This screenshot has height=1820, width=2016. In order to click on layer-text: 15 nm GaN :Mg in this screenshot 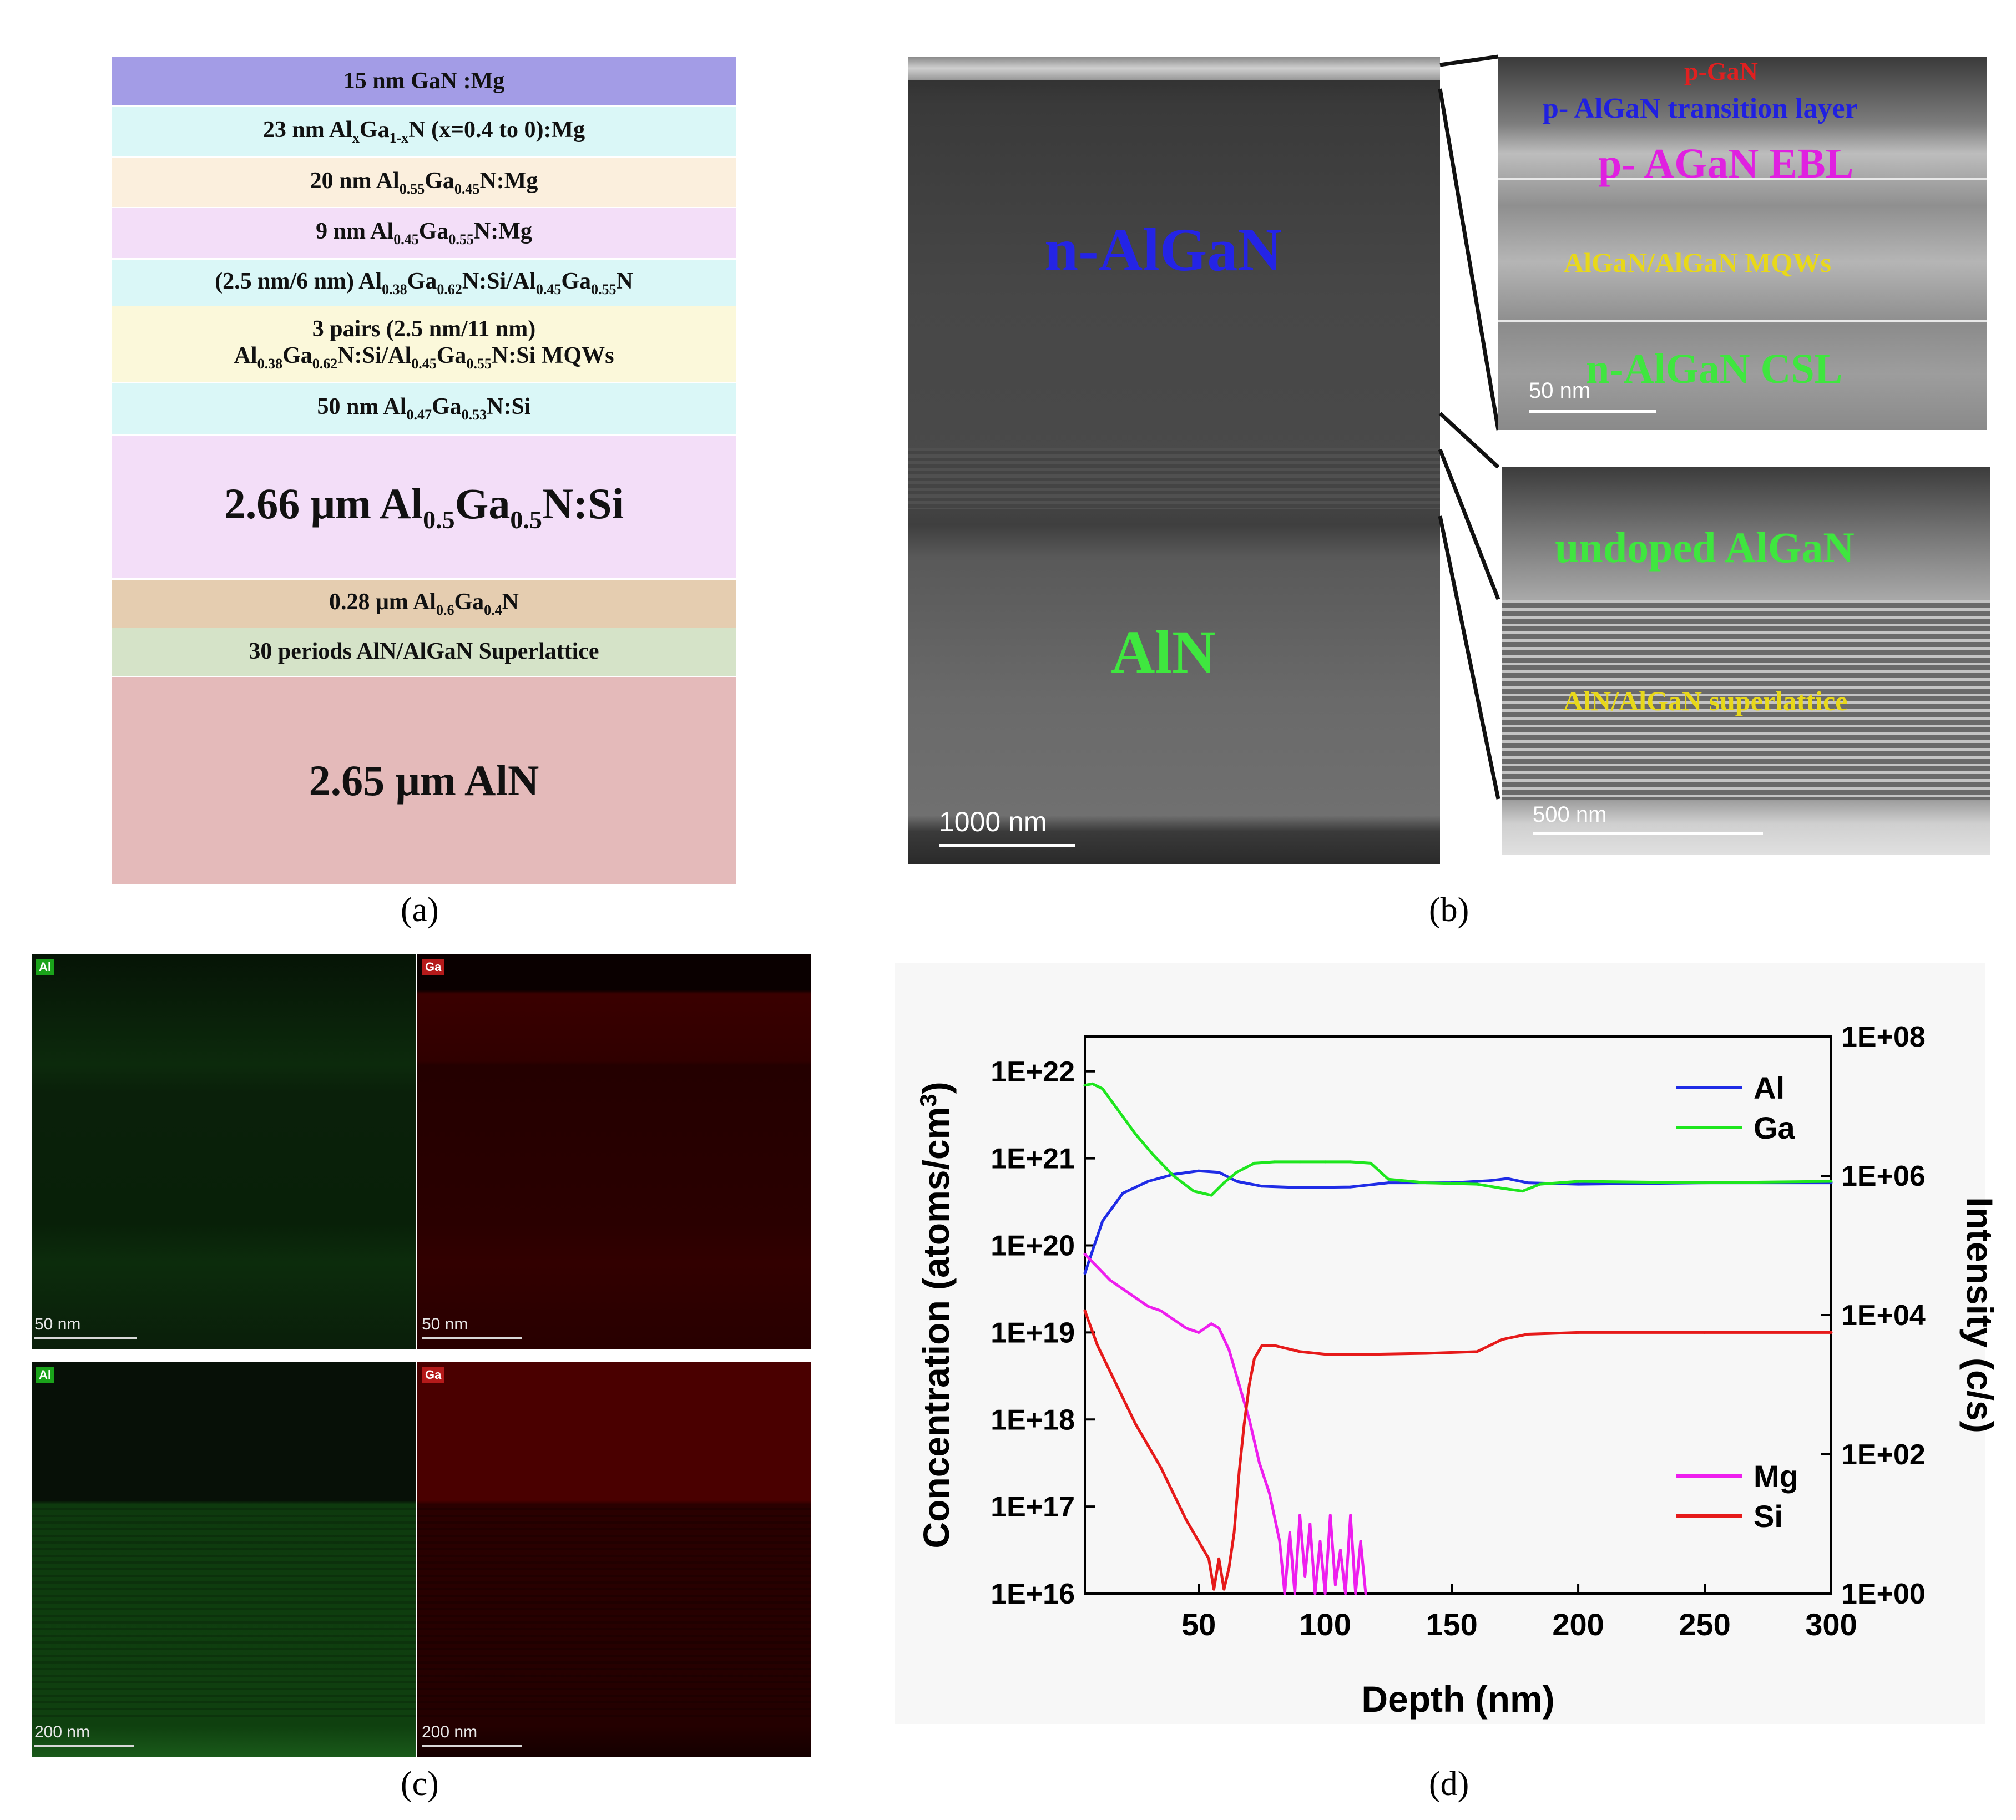, I will do `click(424, 81)`.